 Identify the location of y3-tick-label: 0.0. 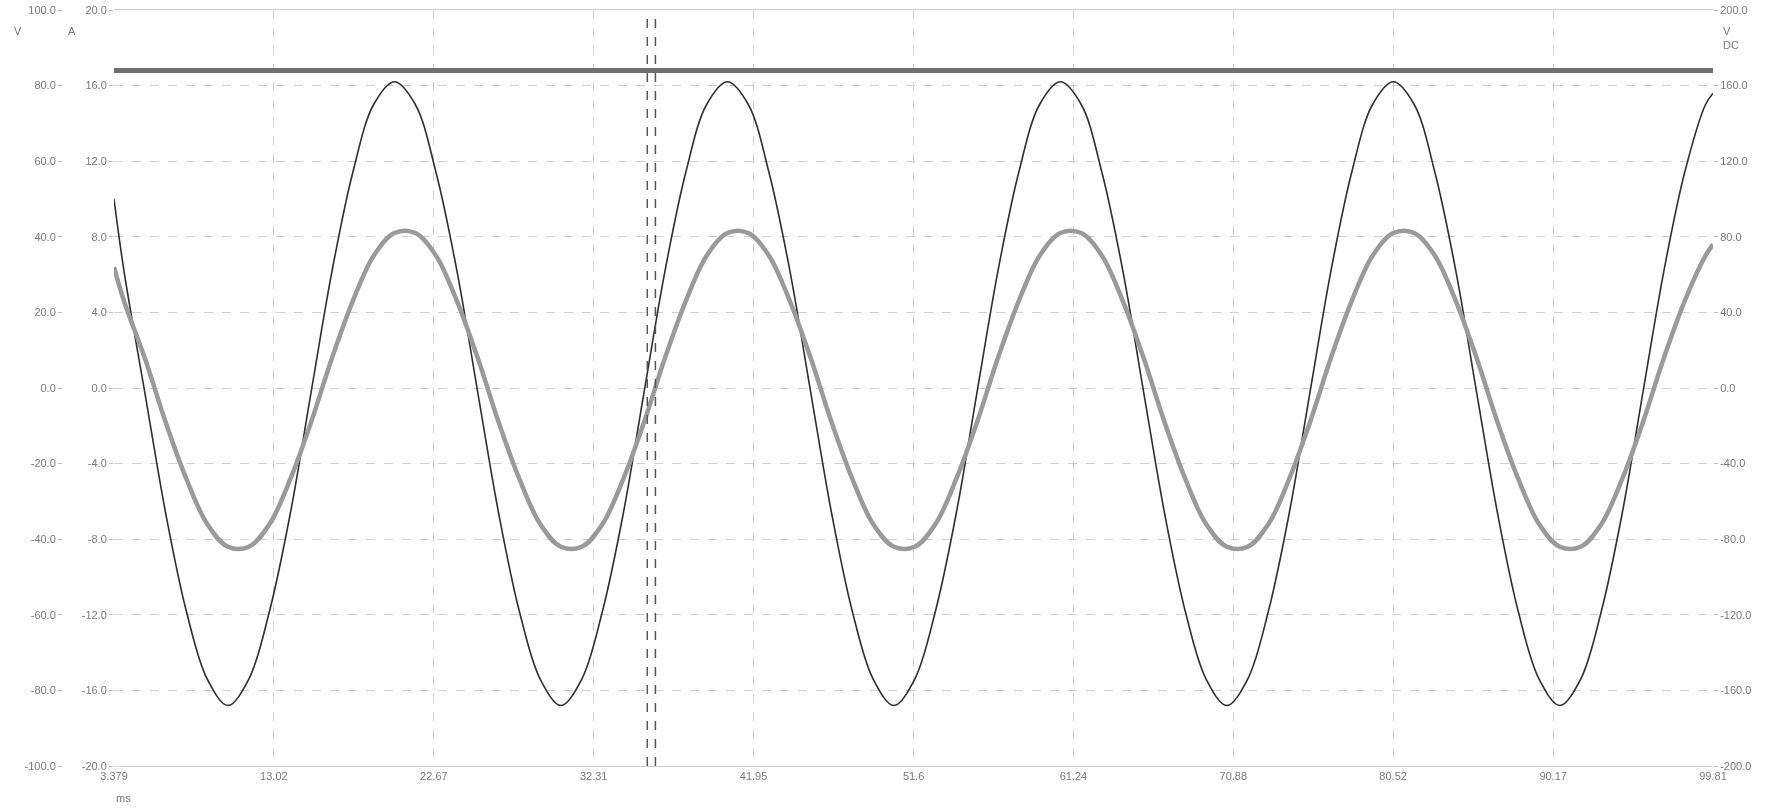
(1728, 387).